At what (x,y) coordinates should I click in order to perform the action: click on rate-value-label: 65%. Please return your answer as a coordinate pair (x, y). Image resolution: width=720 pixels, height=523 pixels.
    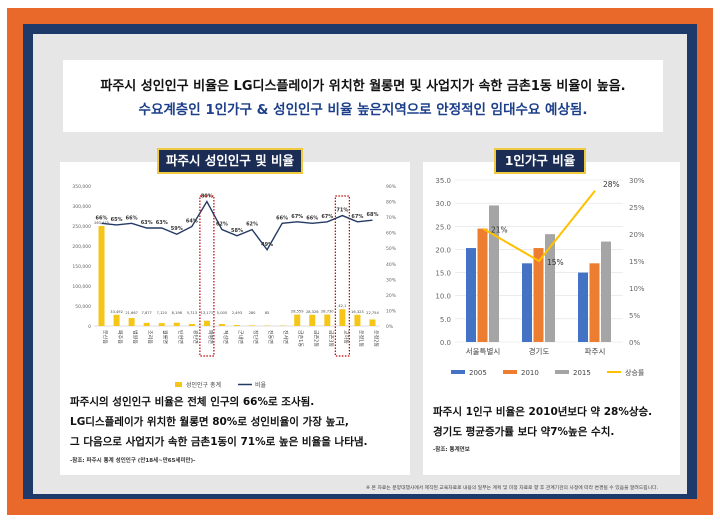
    Looking at the image, I should click on (117, 220).